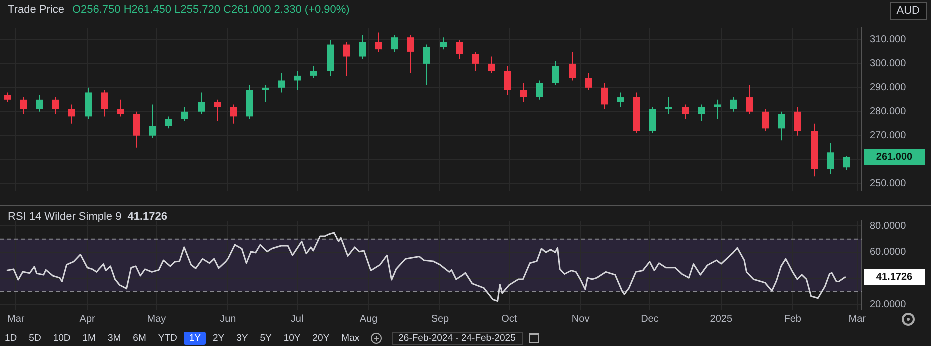  I want to click on text: 6M, so click(140, 338).